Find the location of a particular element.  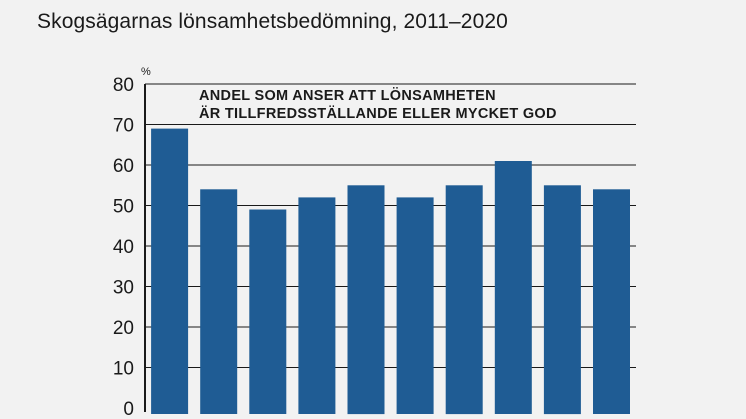

y-tick-label-80: 80 is located at coordinates (123, 85).